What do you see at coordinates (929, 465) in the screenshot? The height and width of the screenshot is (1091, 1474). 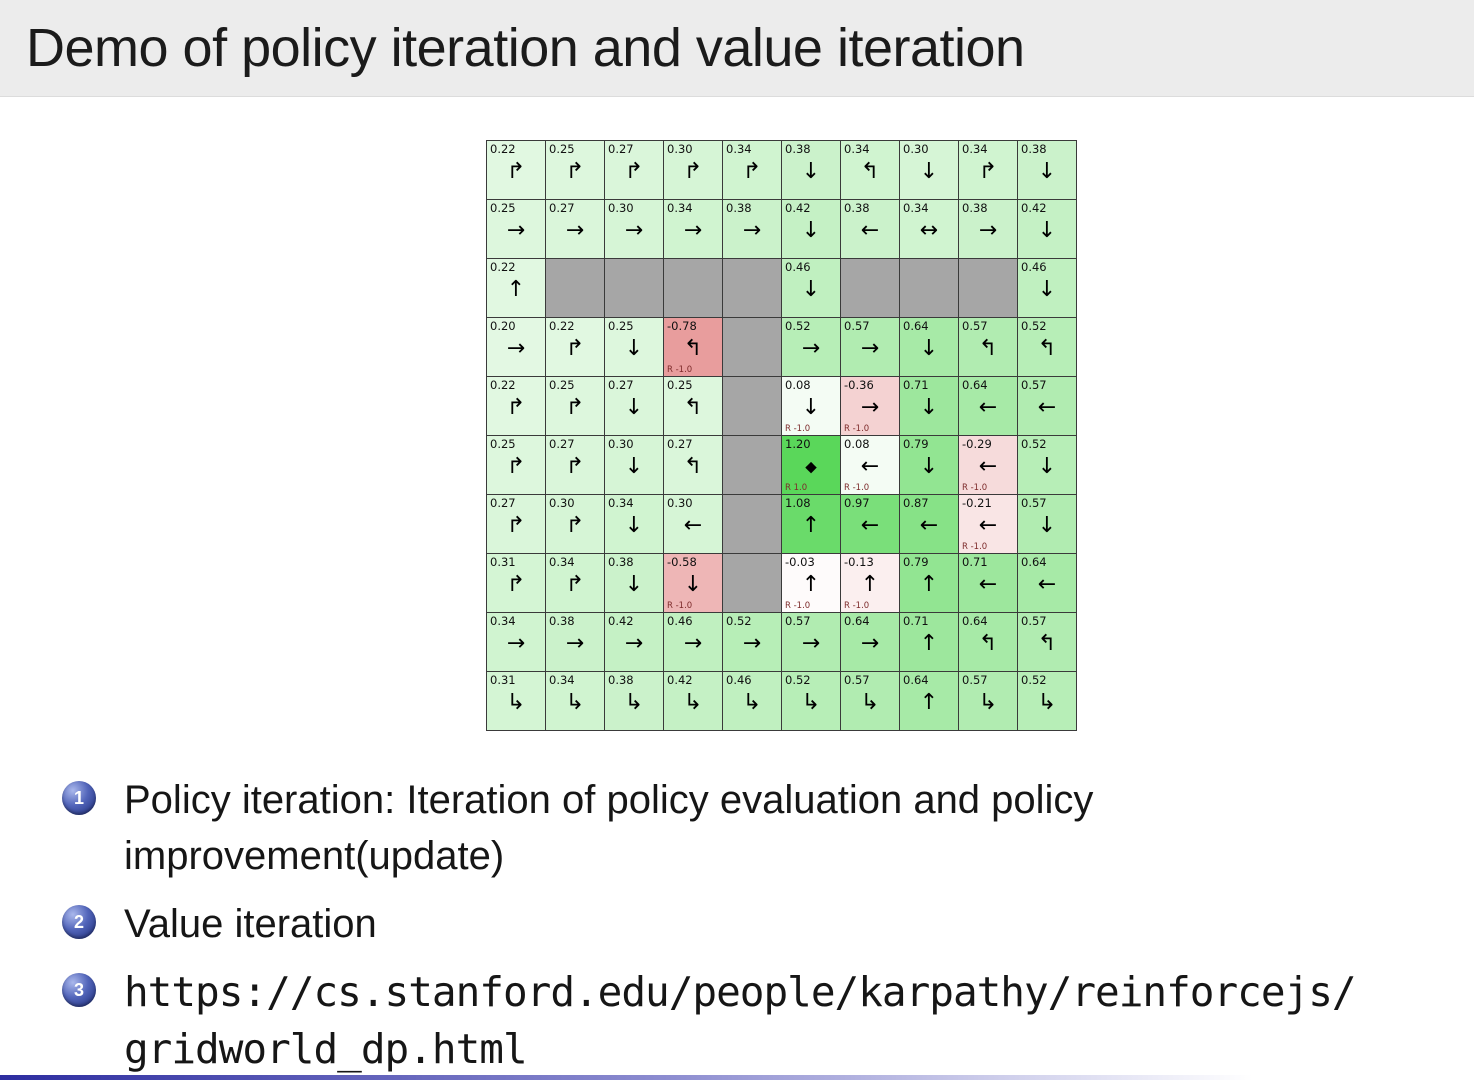 I see `grid-cell: 0.79 ↓` at bounding box center [929, 465].